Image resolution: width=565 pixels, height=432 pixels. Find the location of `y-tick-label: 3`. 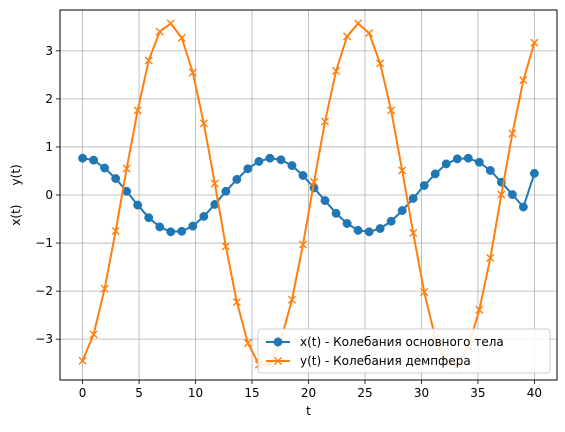

y-tick-label: 3 is located at coordinates (49, 51).